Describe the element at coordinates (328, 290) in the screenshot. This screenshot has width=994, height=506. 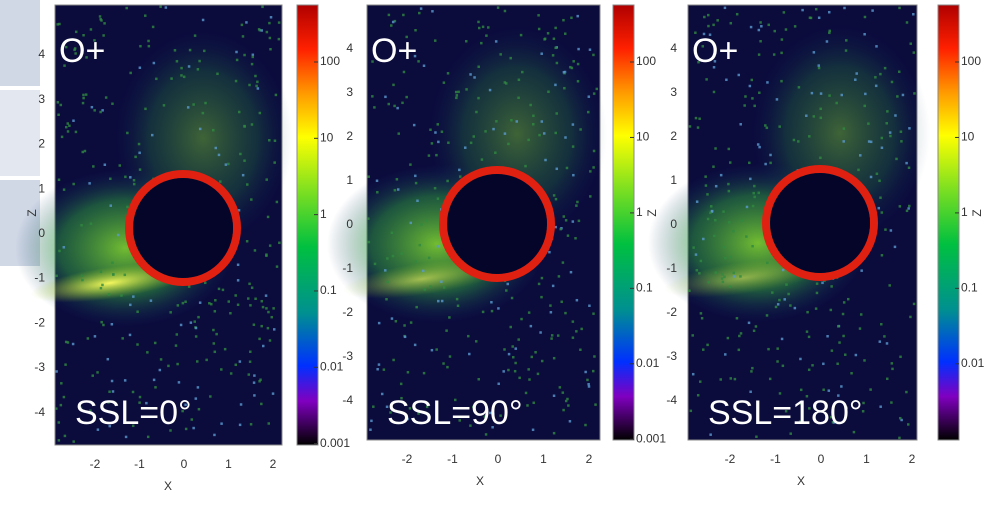
I see `colorbar-tick-label: 0.1` at that location.